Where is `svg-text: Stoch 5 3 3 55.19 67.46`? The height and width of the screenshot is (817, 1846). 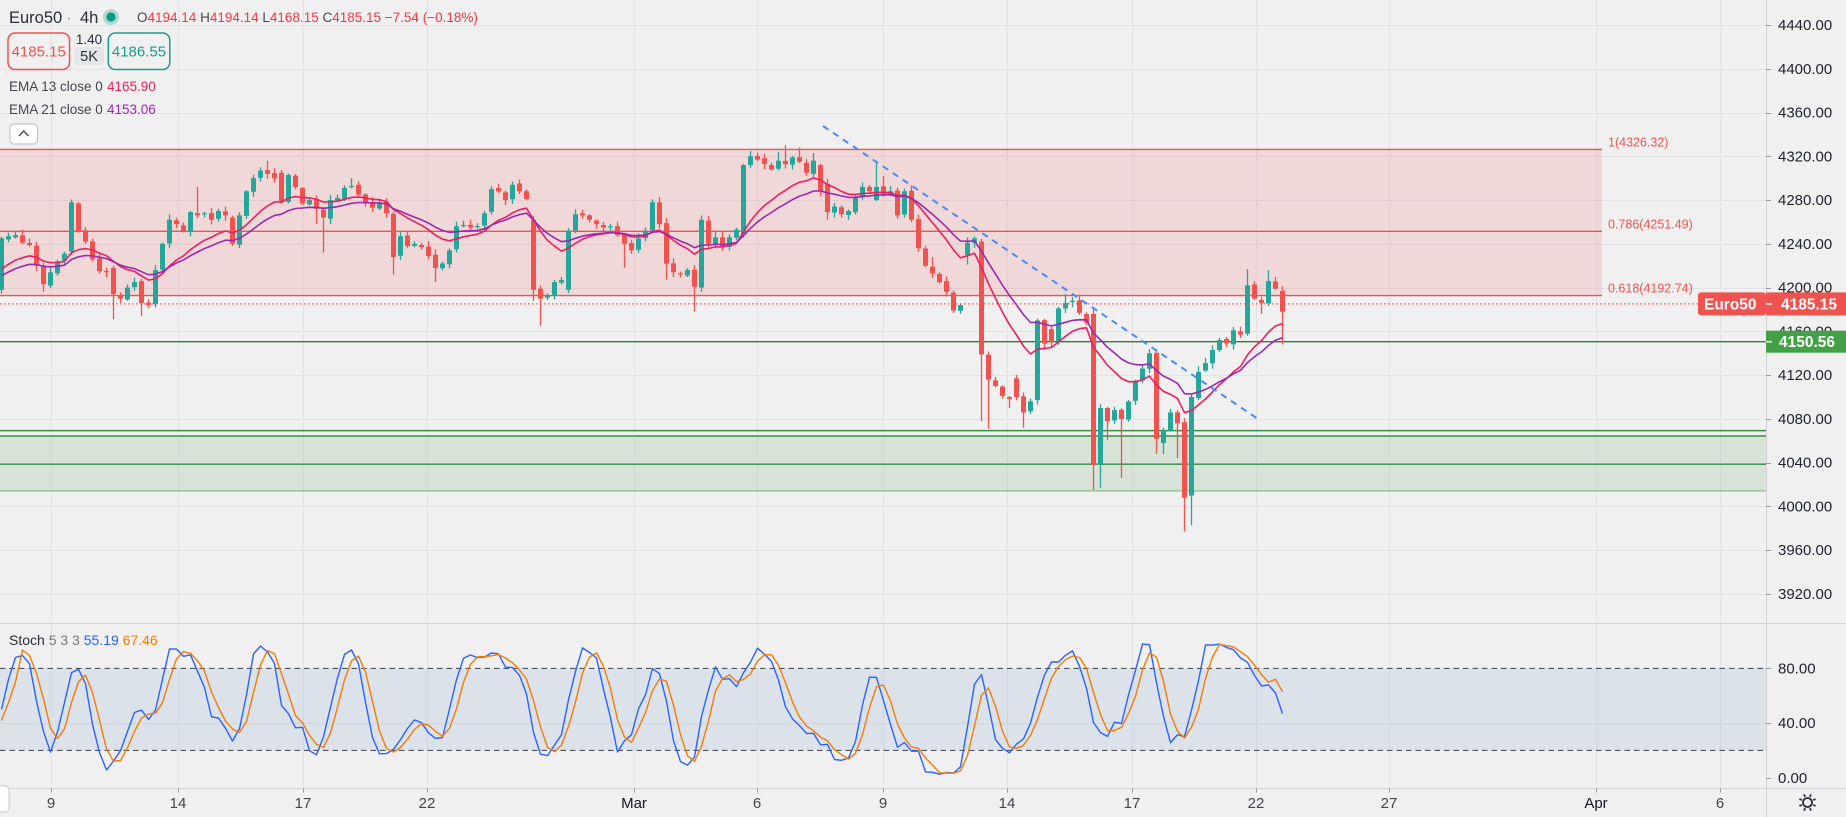
svg-text: Stoch 5 3 3 55.19 67.46 is located at coordinates (83, 640).